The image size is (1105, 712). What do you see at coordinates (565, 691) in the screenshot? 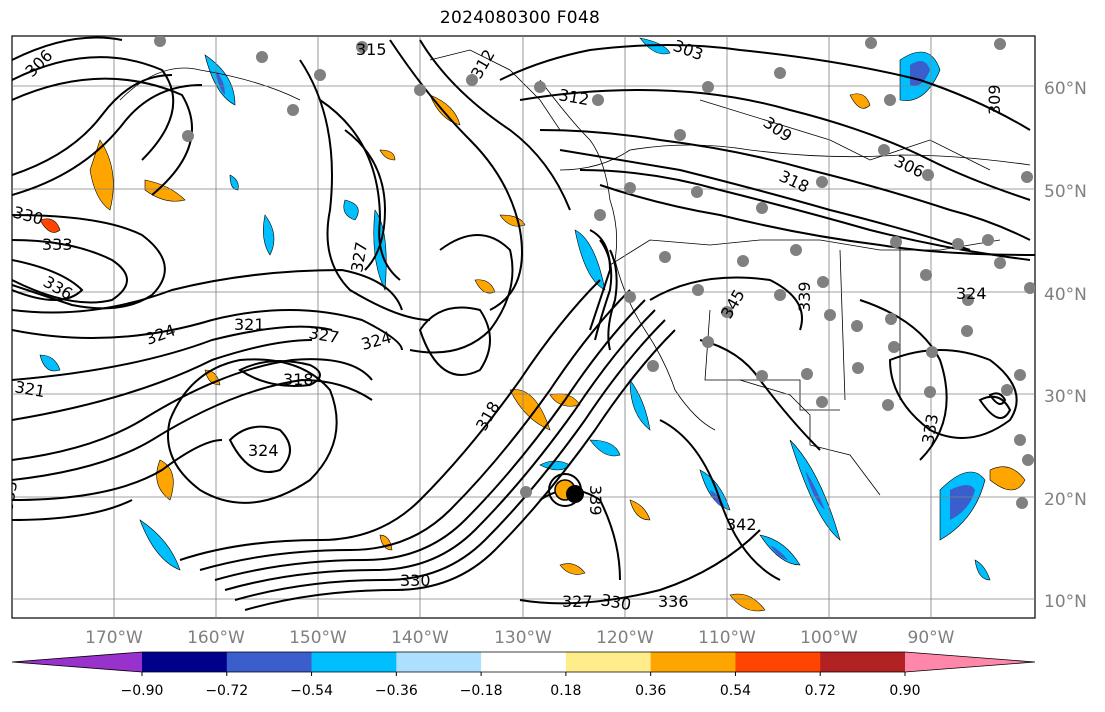
I see `colorbar-tick-label: 0.18` at bounding box center [565, 691].